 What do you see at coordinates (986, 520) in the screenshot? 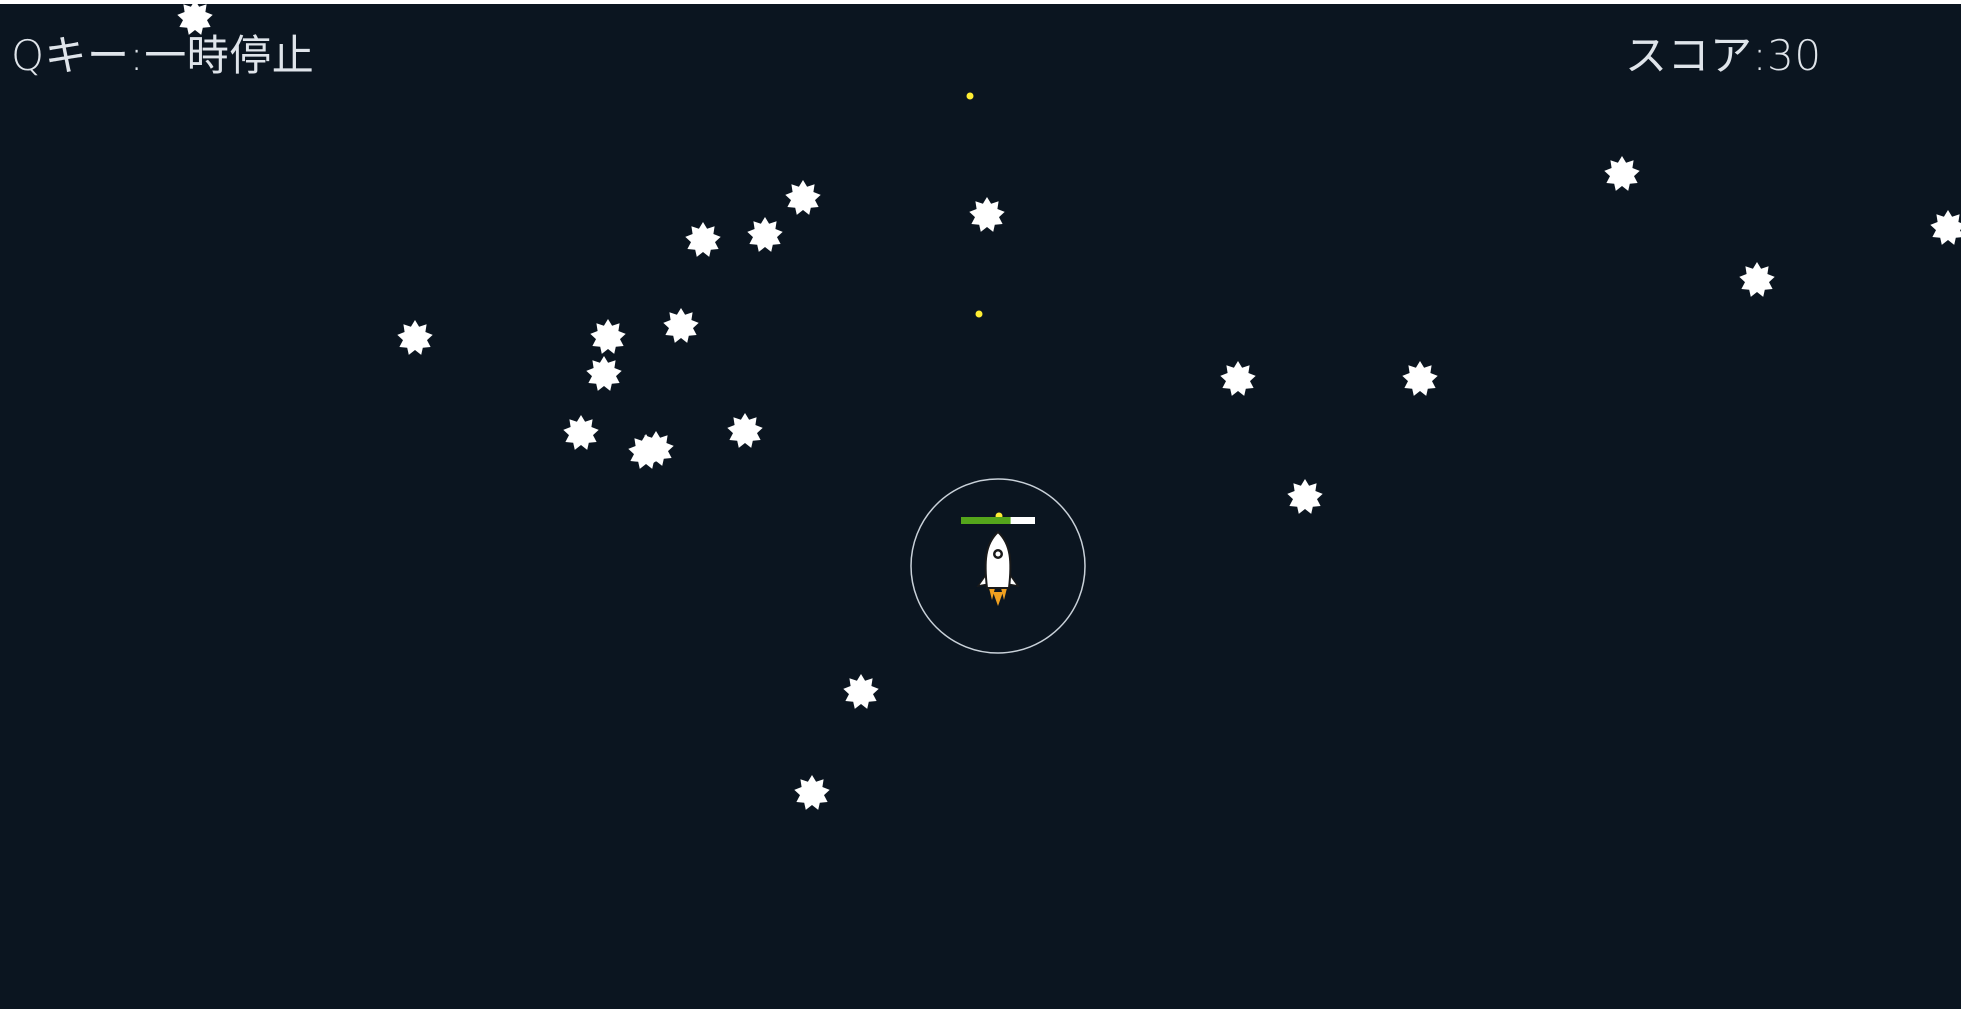
I see `health-bar-fill` at bounding box center [986, 520].